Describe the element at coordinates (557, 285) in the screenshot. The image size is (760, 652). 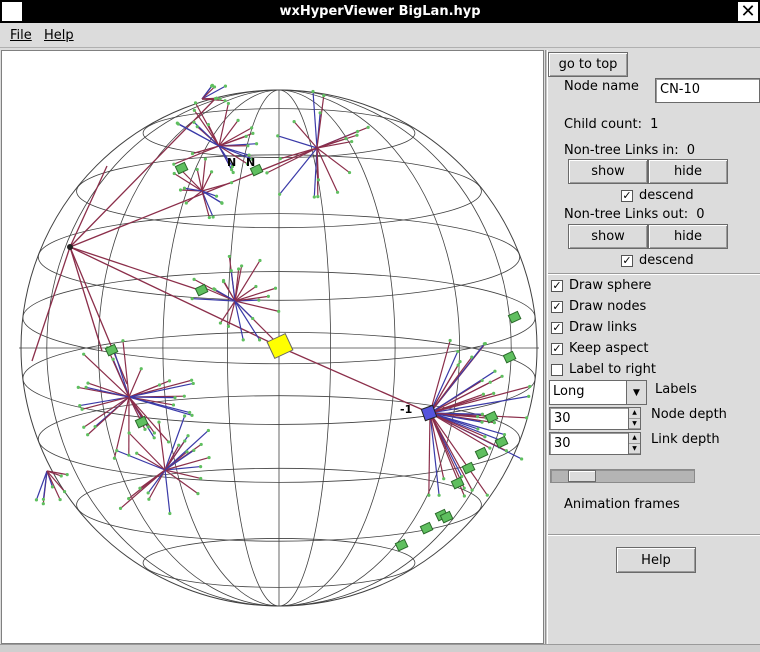
I see `draw-sphere-checkbox: ✓` at that location.